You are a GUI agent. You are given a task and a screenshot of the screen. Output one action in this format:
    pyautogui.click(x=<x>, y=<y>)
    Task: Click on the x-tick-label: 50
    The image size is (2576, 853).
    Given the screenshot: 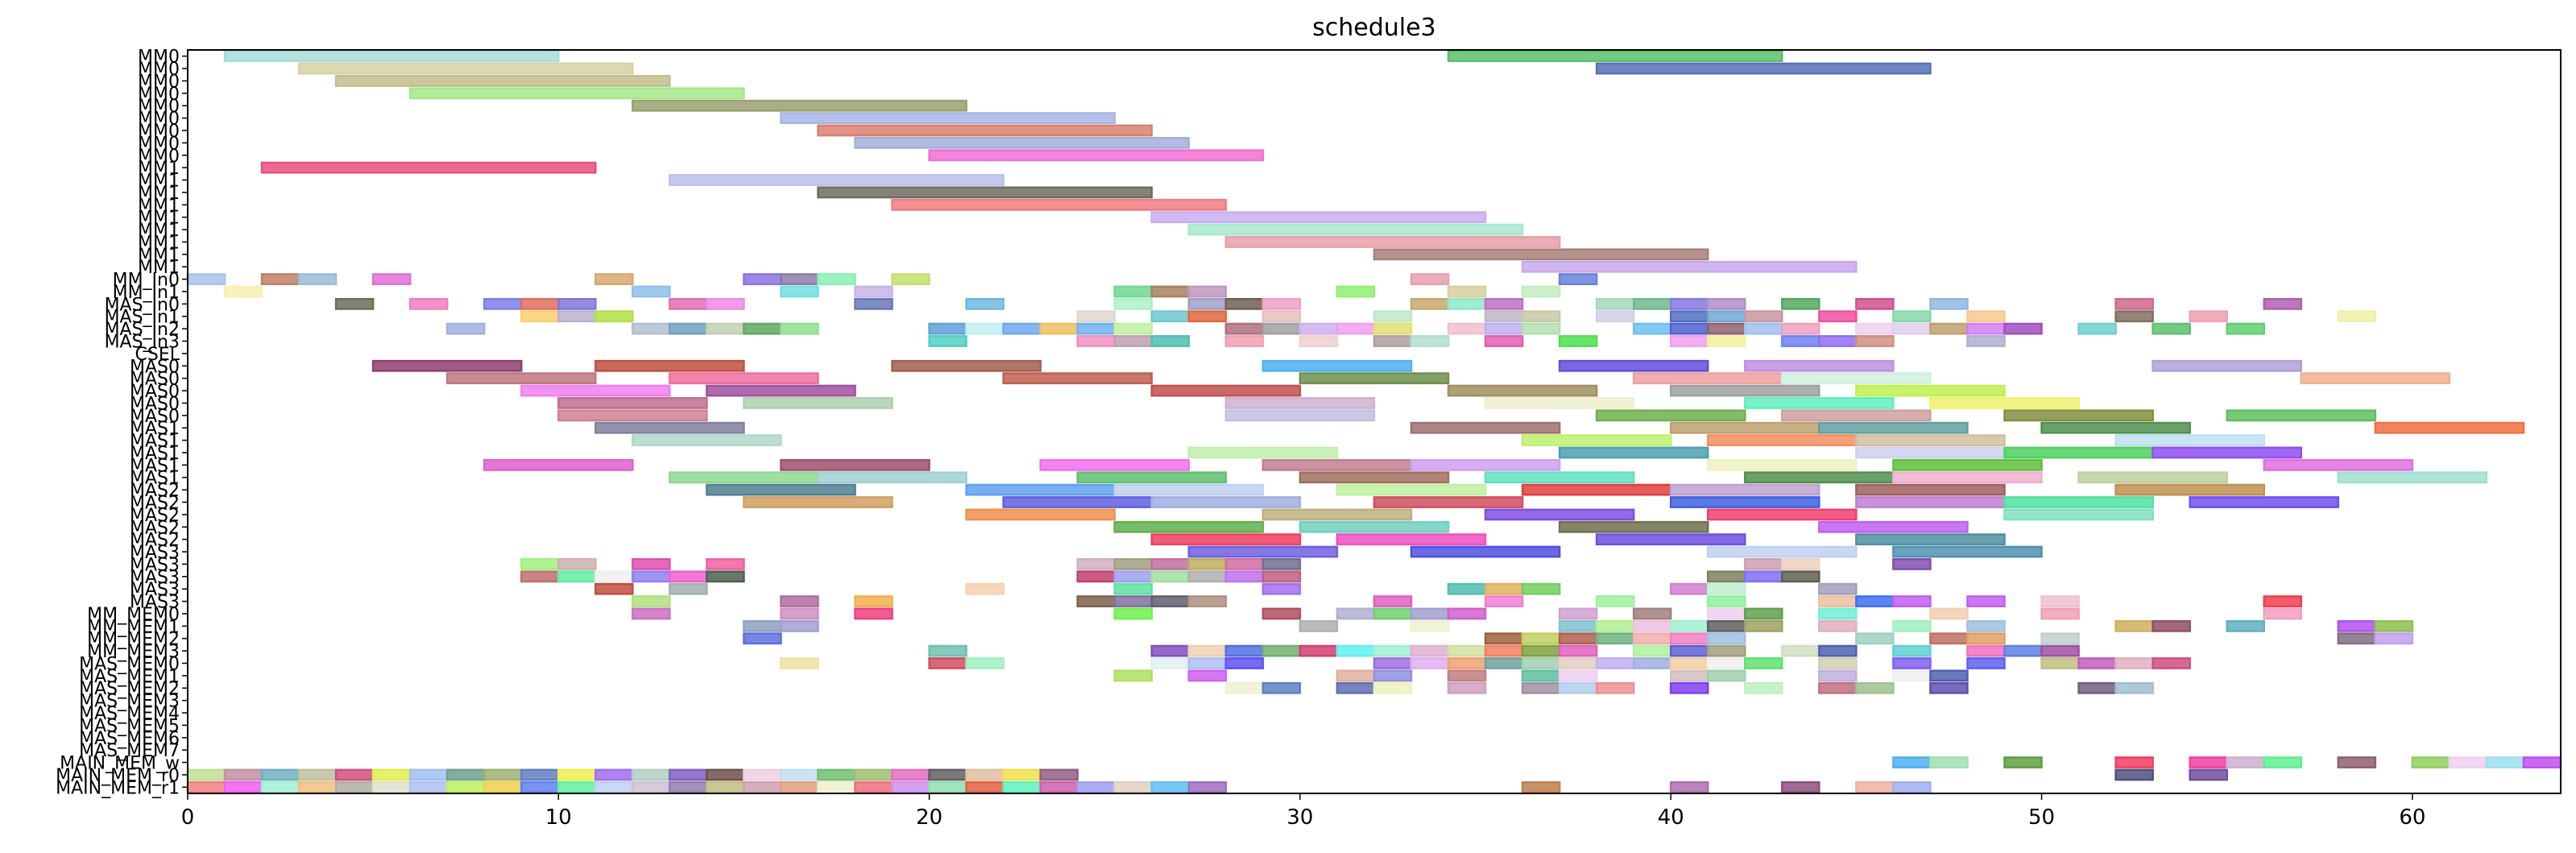 What is the action you would take?
    pyautogui.click(x=2041, y=817)
    